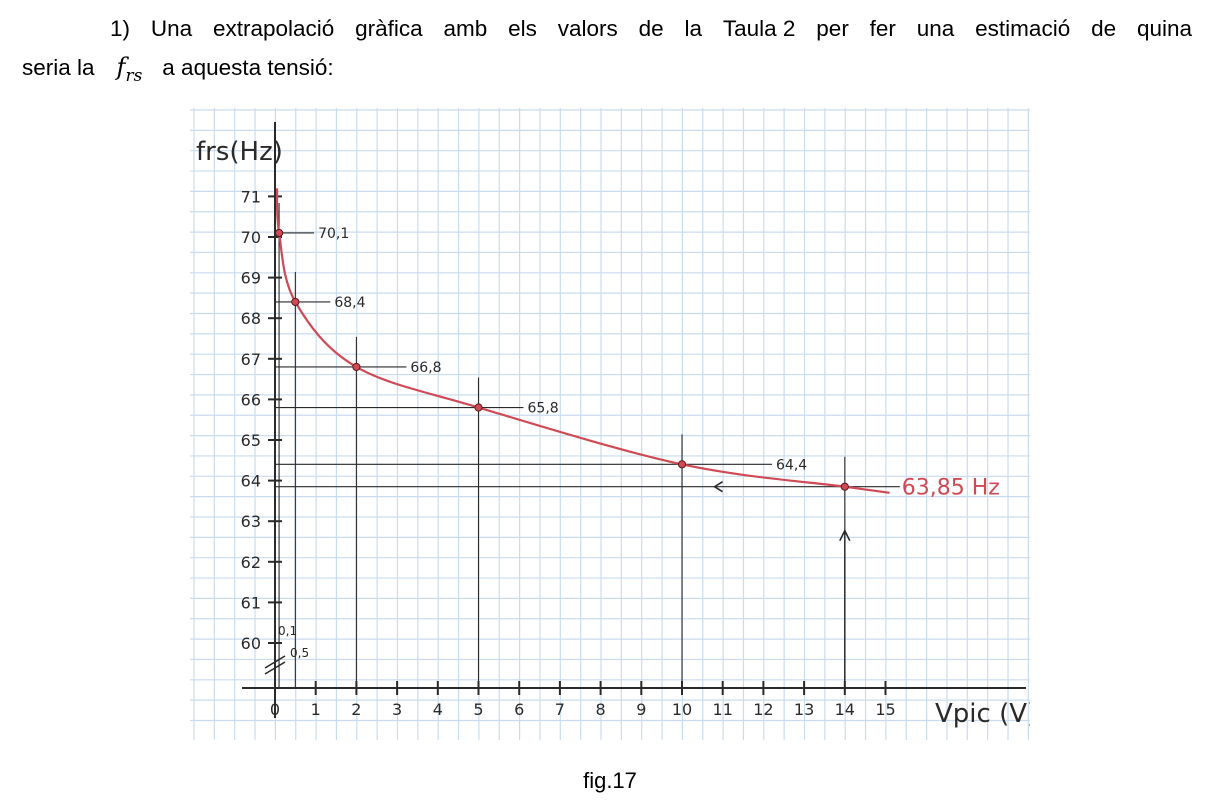  I want to click on data-label: 66,8, so click(425, 368).